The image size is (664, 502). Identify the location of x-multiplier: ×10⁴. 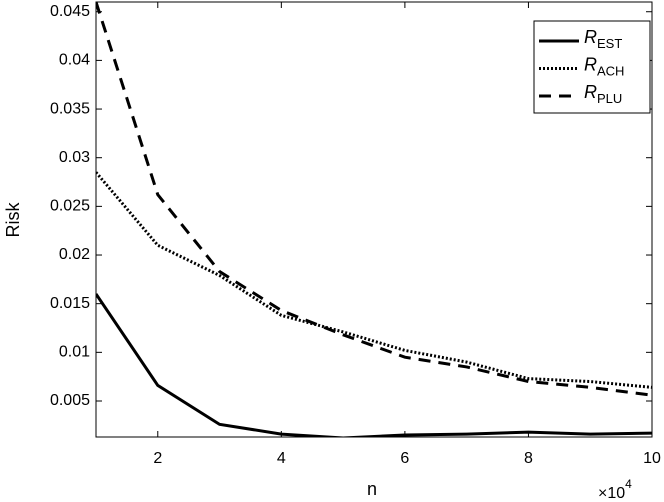
(615, 489).